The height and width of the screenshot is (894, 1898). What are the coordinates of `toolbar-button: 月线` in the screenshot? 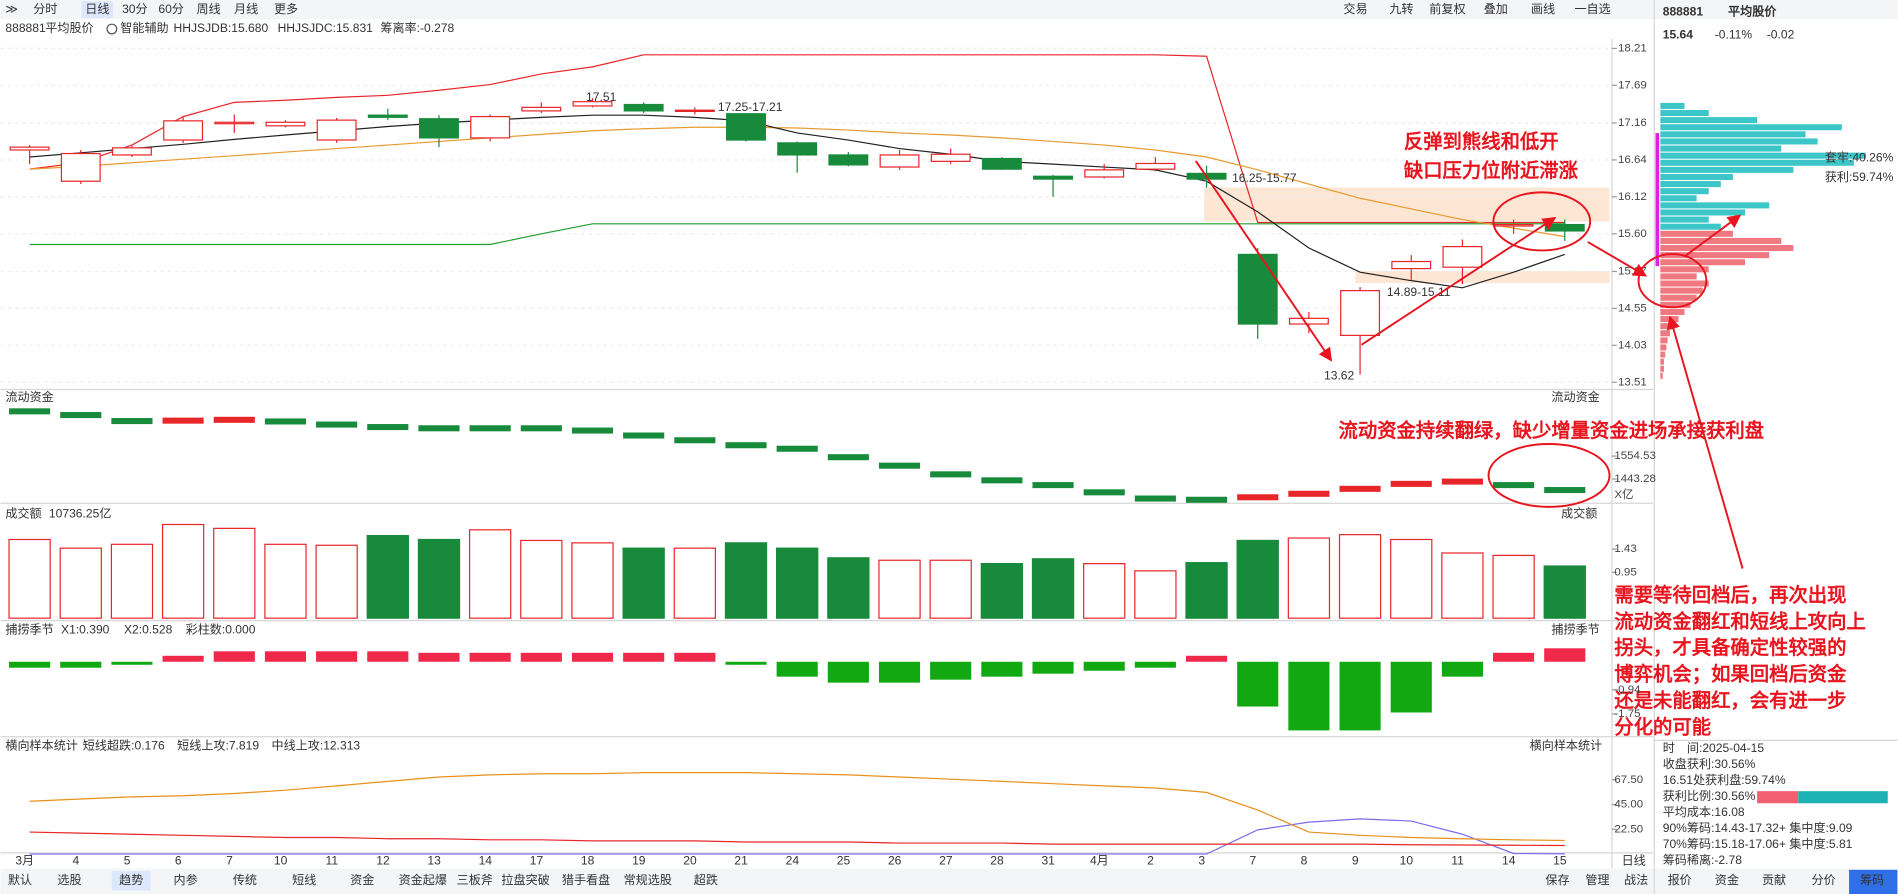 It's located at (246, 9).